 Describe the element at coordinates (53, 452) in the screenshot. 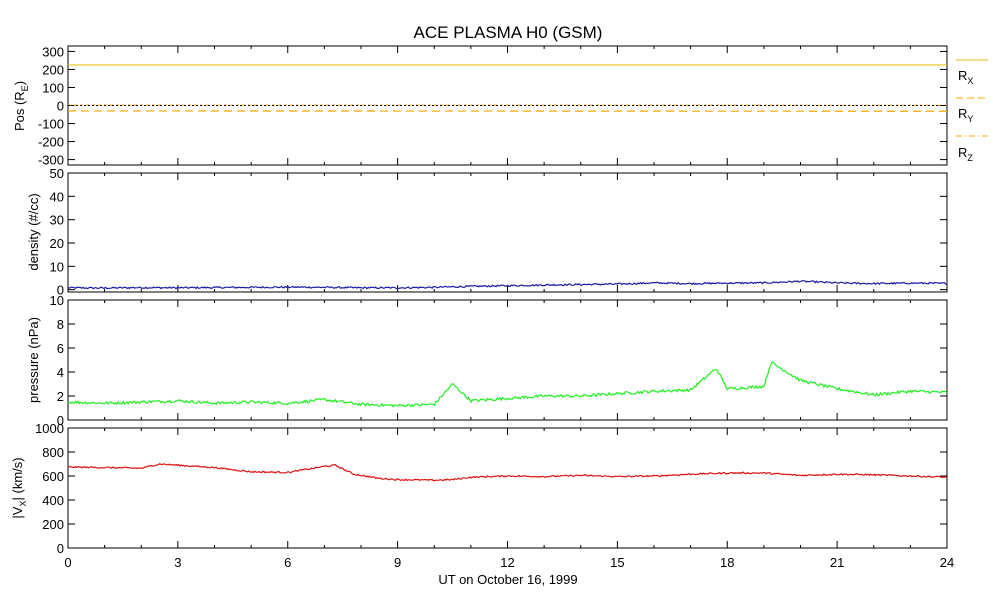

I see `velocity-y-tick-label: 800` at that location.